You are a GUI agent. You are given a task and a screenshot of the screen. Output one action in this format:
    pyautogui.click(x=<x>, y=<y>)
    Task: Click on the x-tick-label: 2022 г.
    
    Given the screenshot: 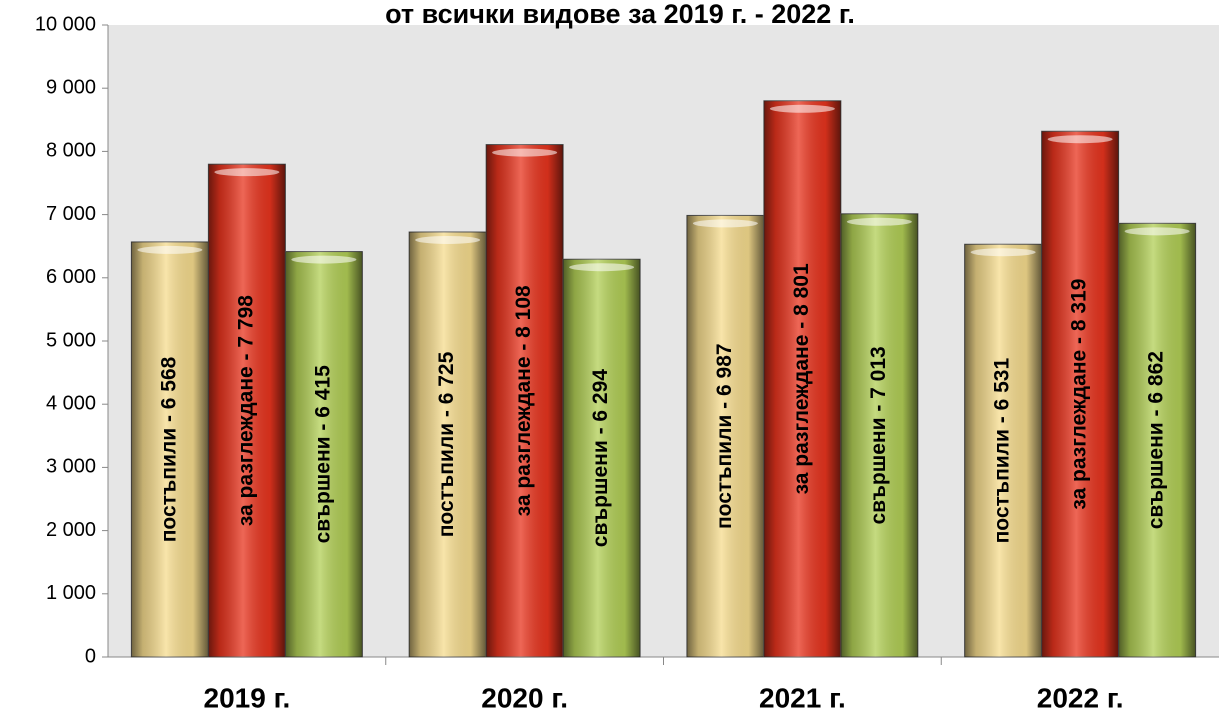 What is the action you would take?
    pyautogui.click(x=1080, y=697)
    